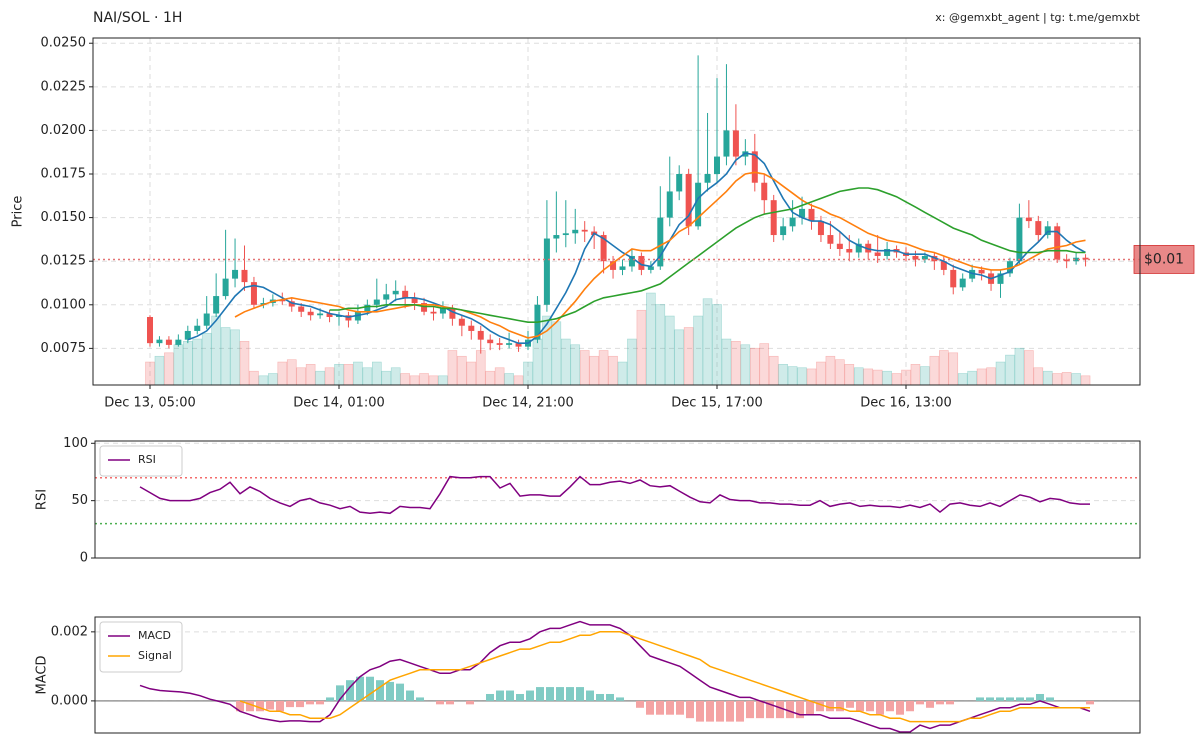 The width and height of the screenshot is (1200, 749). I want to click on legend-box, so click(141, 461).